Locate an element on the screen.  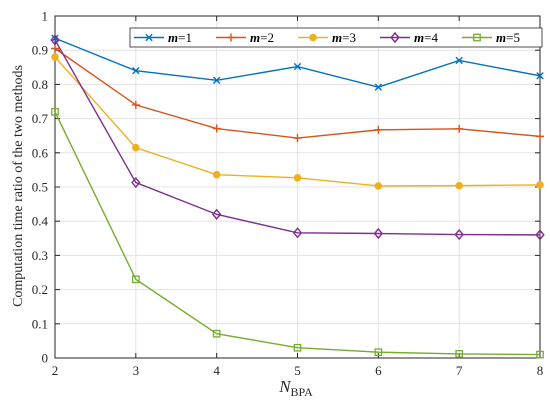
legend-label-value: =4 is located at coordinates (431, 37).